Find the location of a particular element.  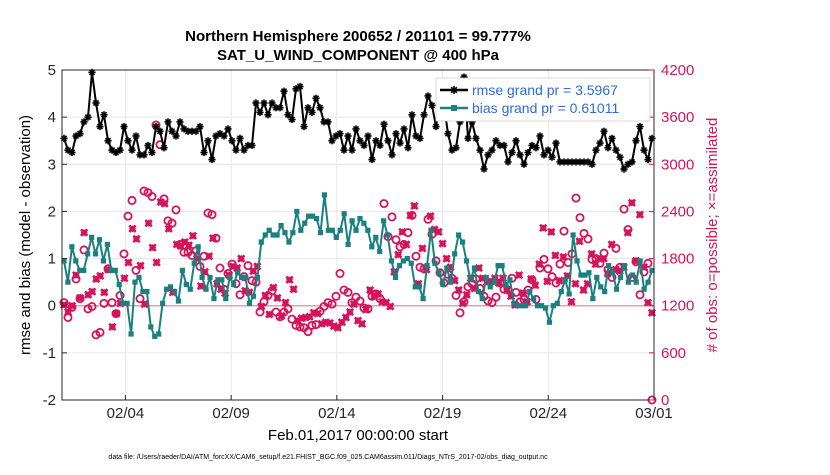

y-right-tick-label: 2400 is located at coordinates (677, 211).